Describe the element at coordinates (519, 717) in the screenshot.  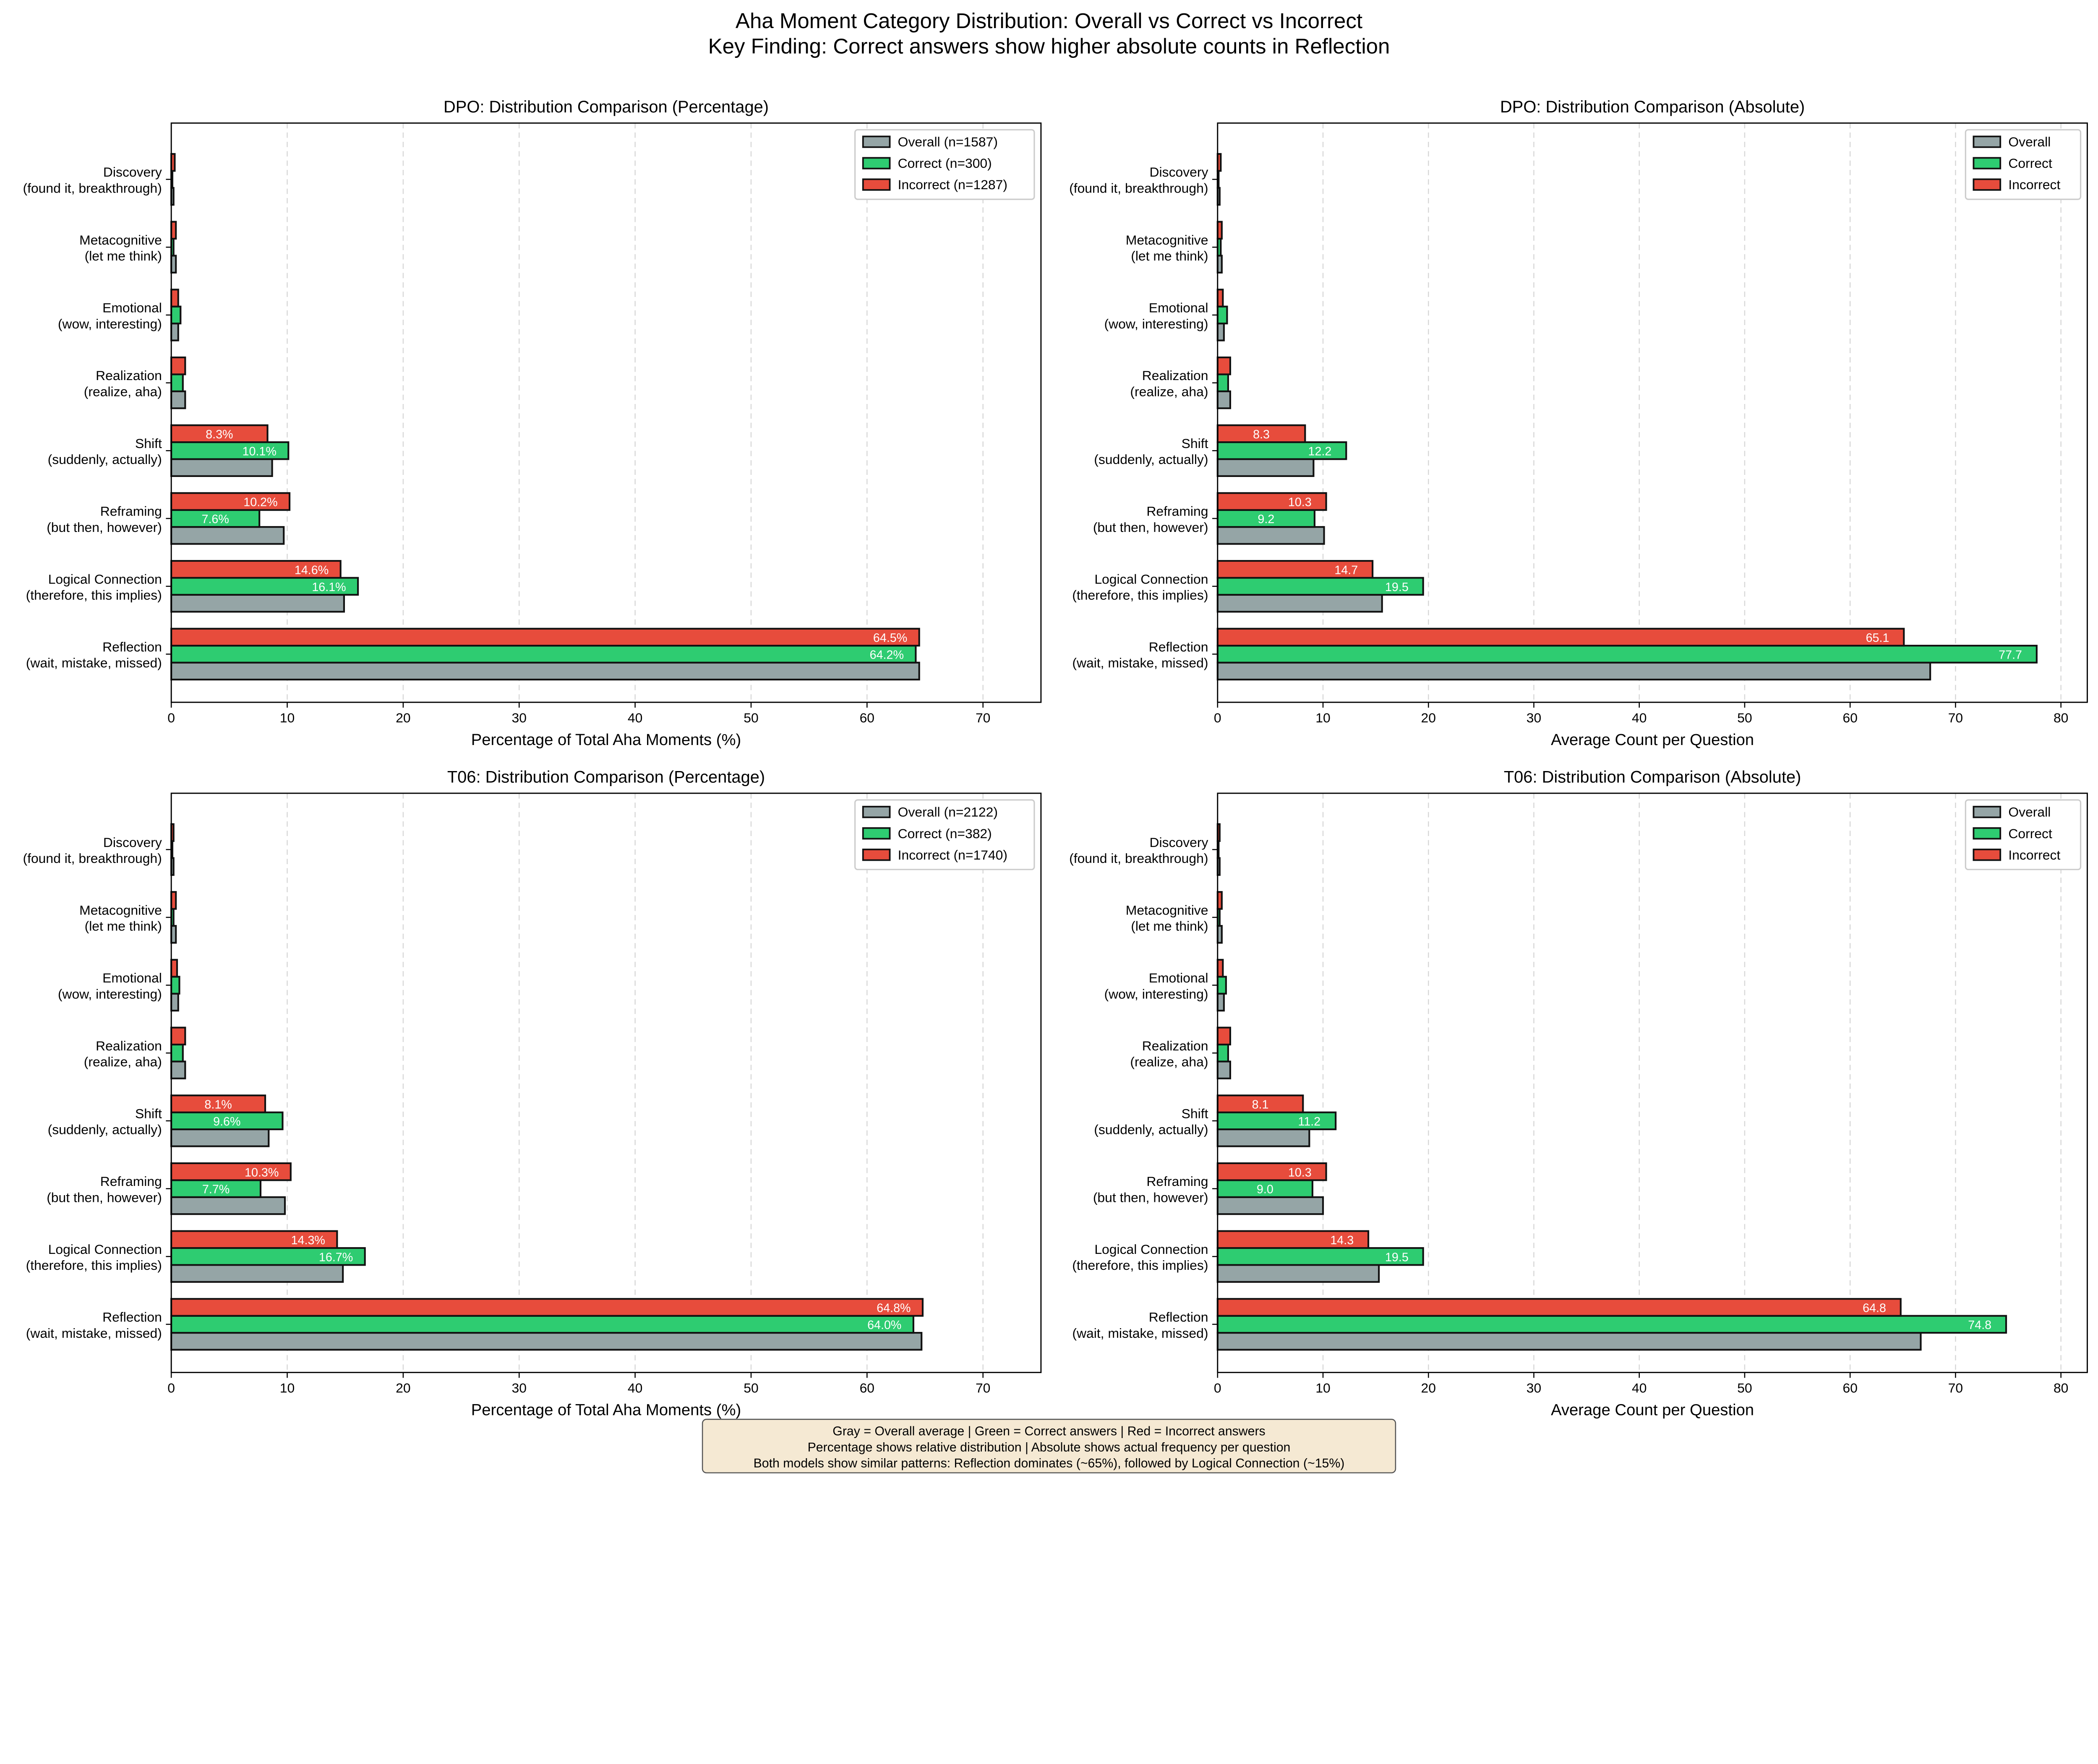
I see `x-tick-label: 30` at that location.